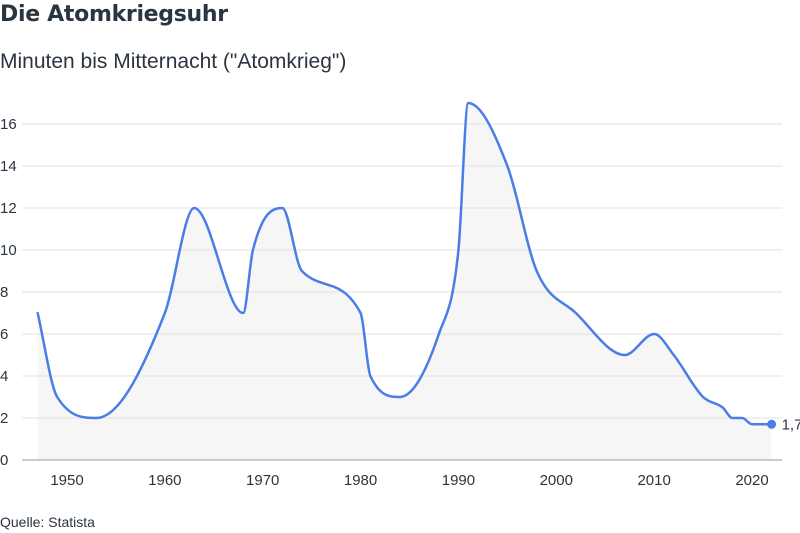 The width and height of the screenshot is (800, 533). I want to click on x-tick-label: 2010, so click(653, 480).